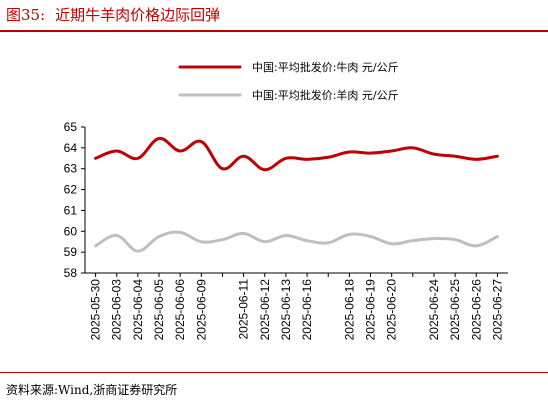 This screenshot has width=548, height=403. I want to click on y-tick-label: 61, so click(71, 210).